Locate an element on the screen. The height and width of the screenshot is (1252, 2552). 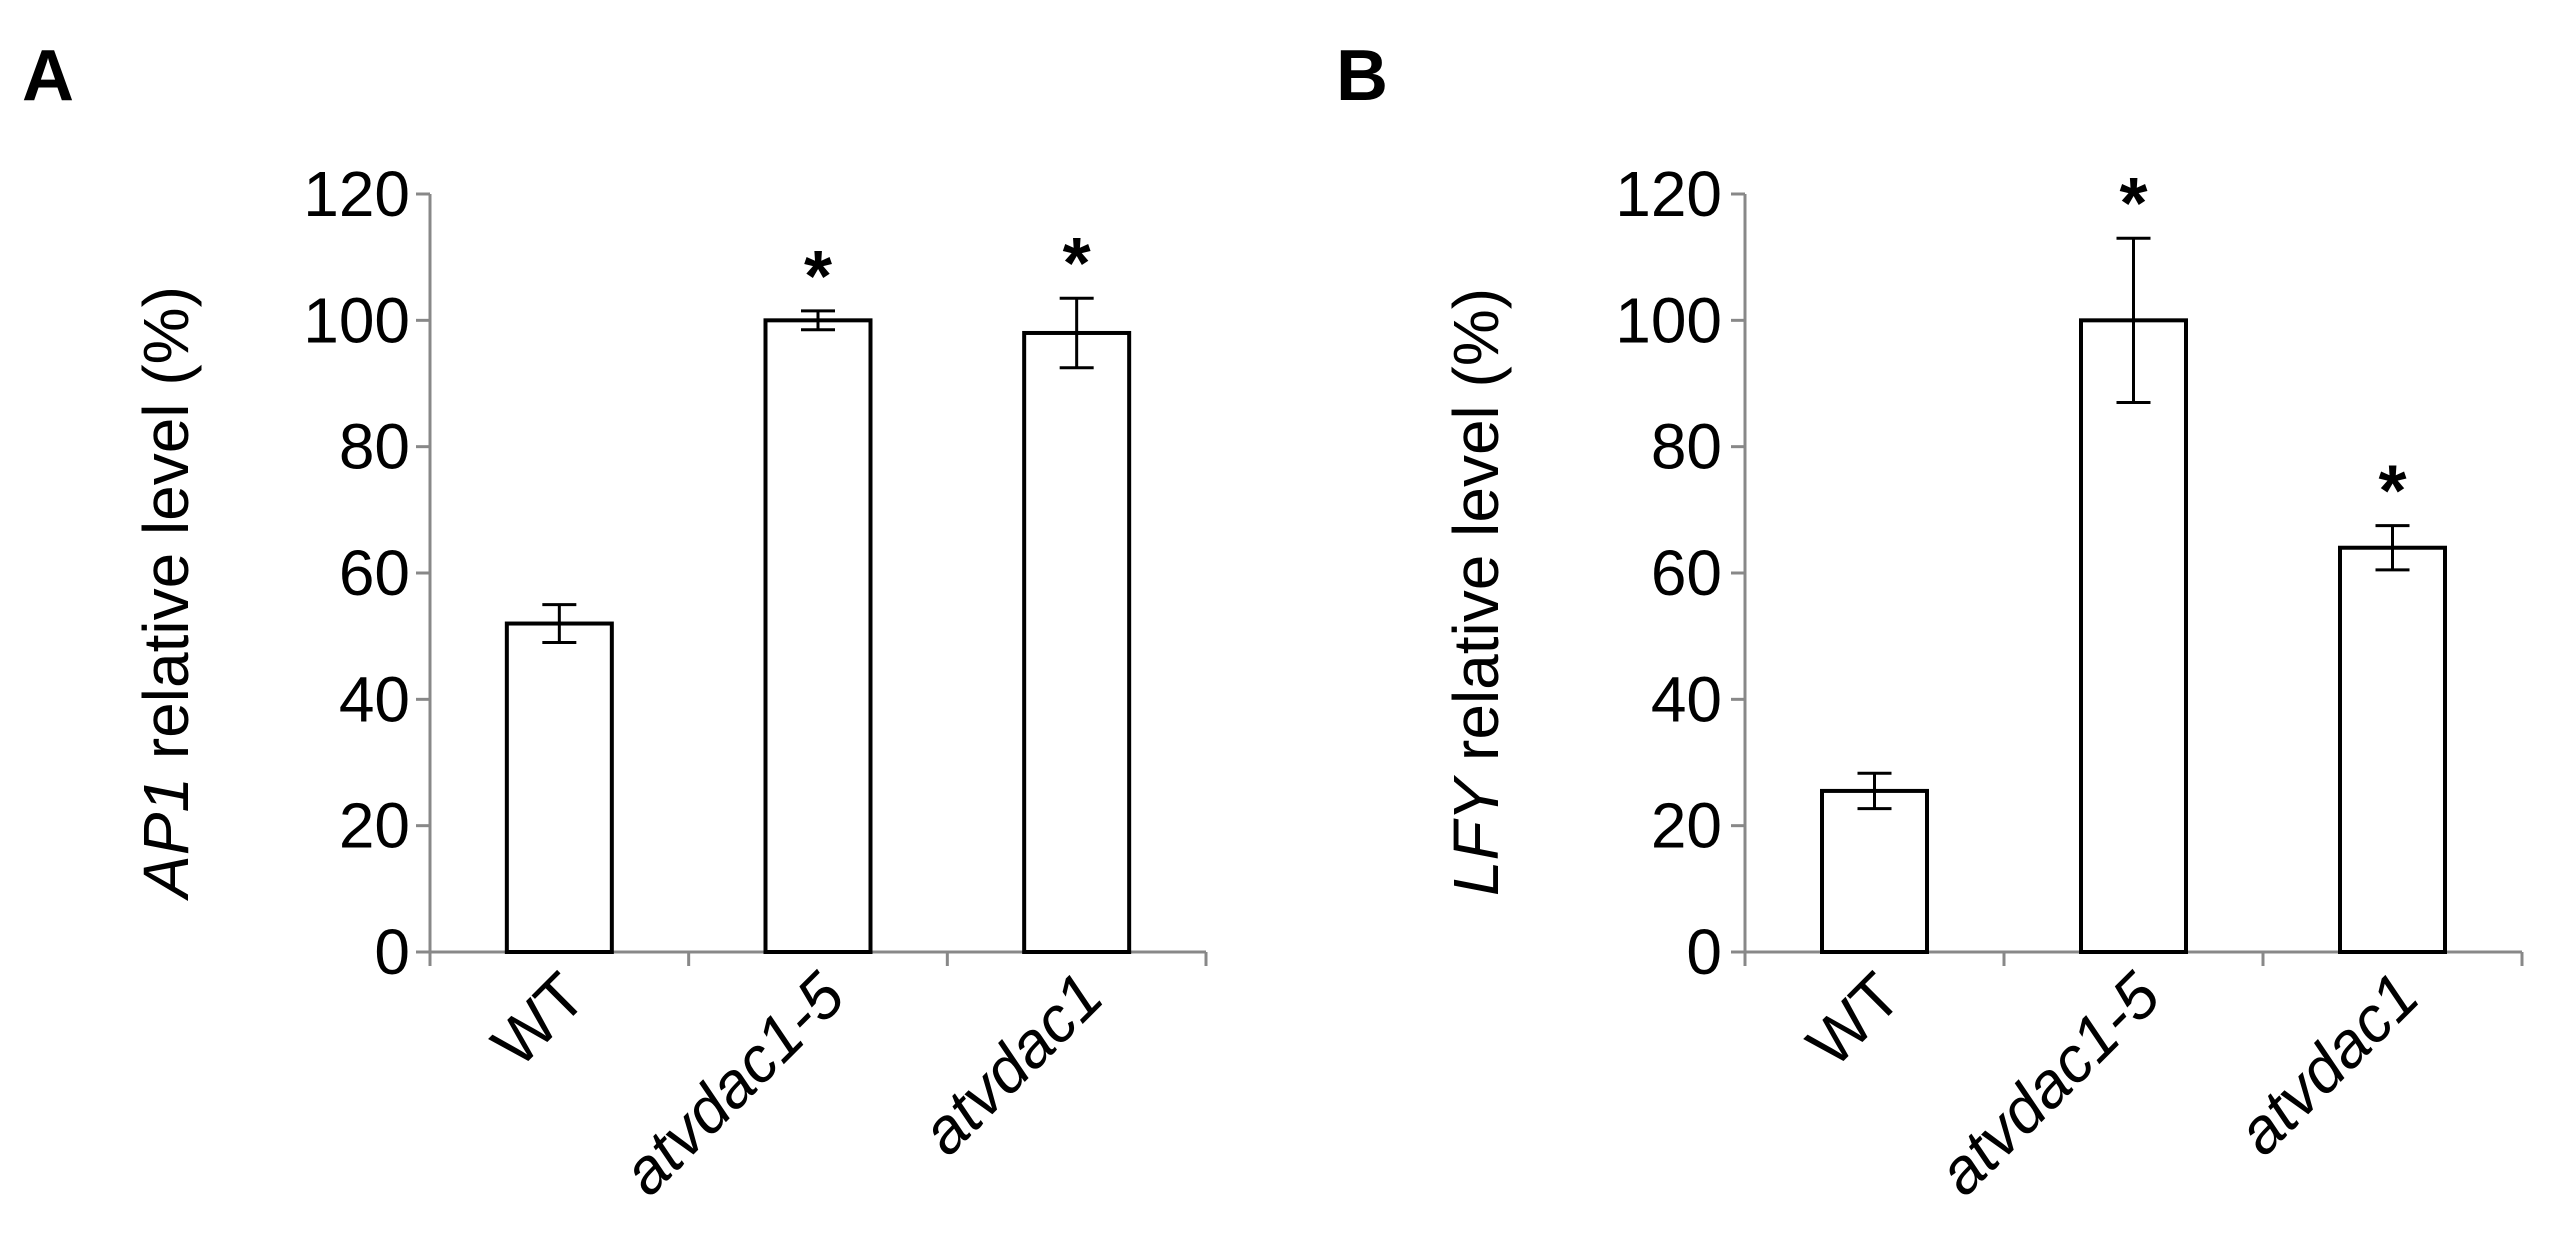
y-axis-label-text-b: relative level (%) is located at coordinates (1476, 533).